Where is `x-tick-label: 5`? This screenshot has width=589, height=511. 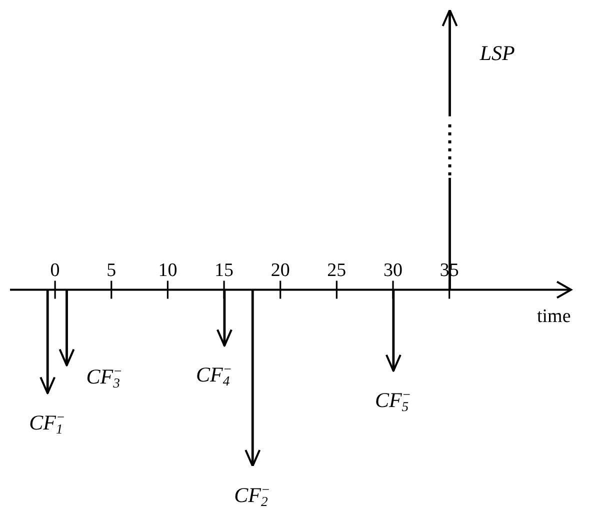
x-tick-label: 5 is located at coordinates (111, 270).